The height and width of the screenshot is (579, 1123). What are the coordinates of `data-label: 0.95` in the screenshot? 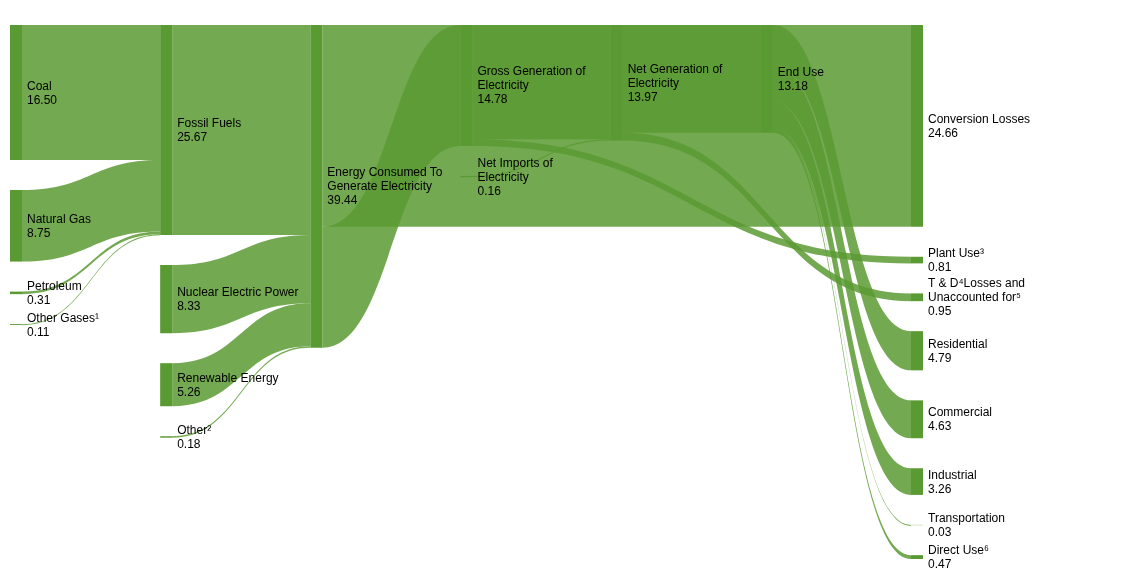 It's located at (940, 311).